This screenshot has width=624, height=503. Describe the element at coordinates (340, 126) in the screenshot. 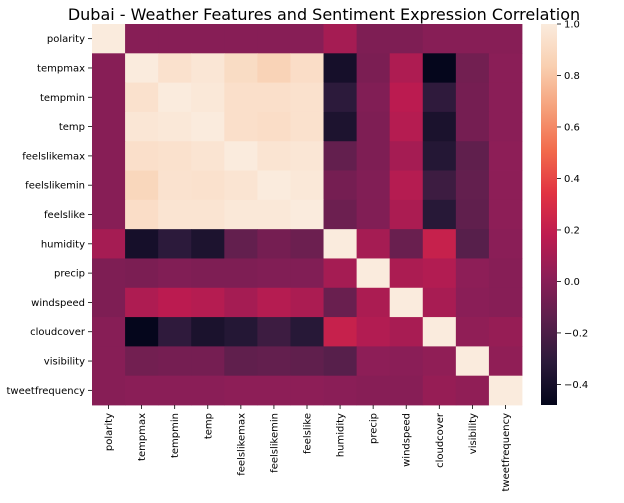

I see `heatmap-cell-temp-humidity` at that location.